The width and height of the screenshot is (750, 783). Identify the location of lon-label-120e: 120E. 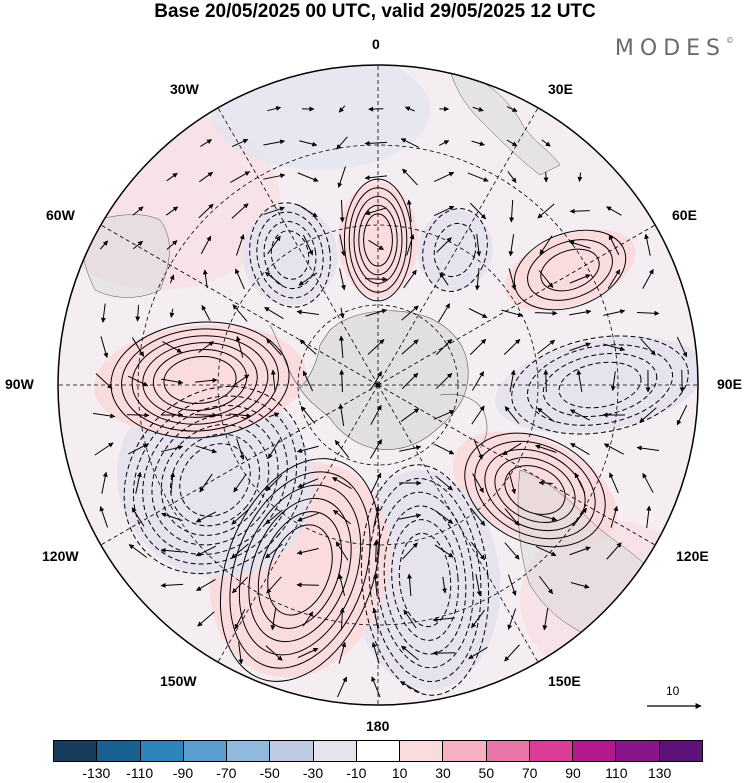
(692, 556).